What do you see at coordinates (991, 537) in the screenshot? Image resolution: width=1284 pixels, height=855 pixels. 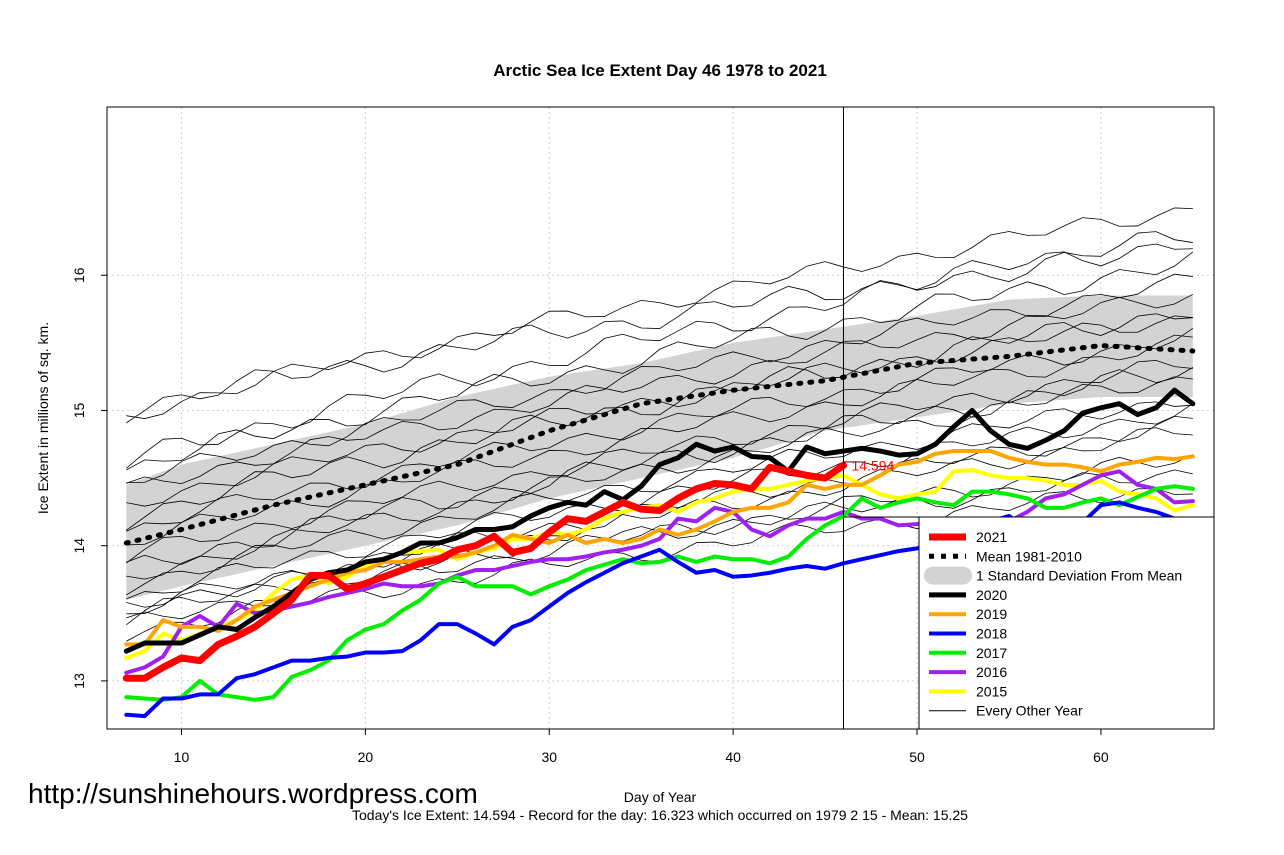 I see `legend-label: 2021` at bounding box center [991, 537].